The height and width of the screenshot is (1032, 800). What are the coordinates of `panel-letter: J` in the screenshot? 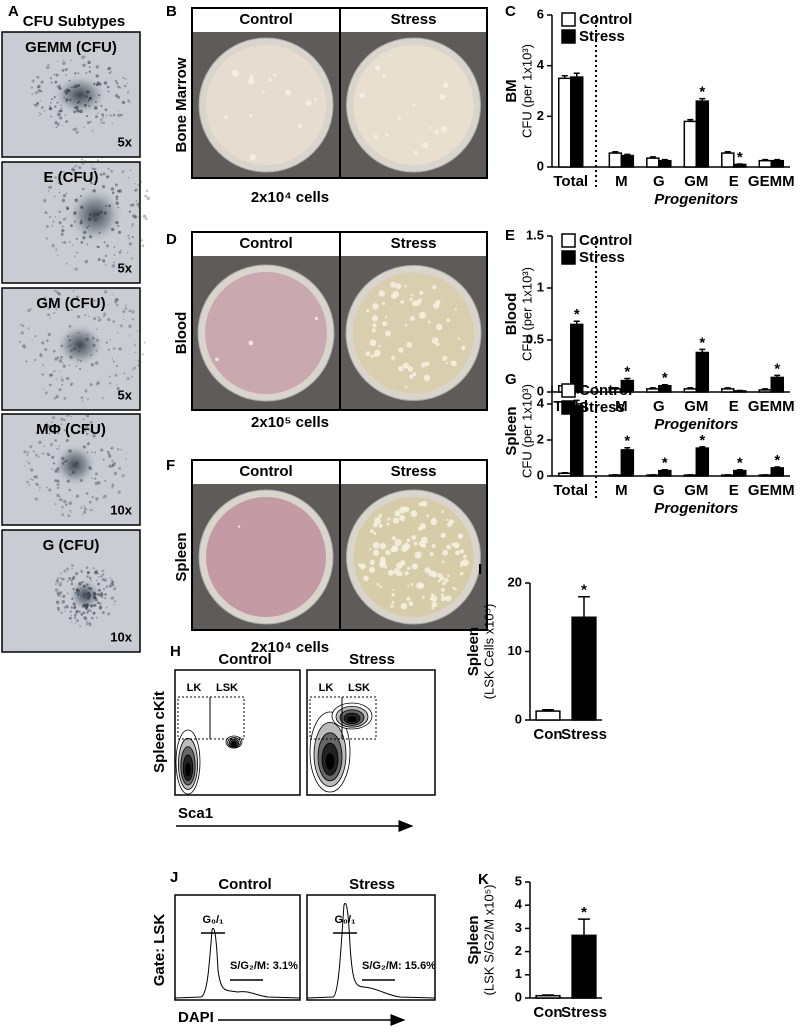 It's located at (174, 877).